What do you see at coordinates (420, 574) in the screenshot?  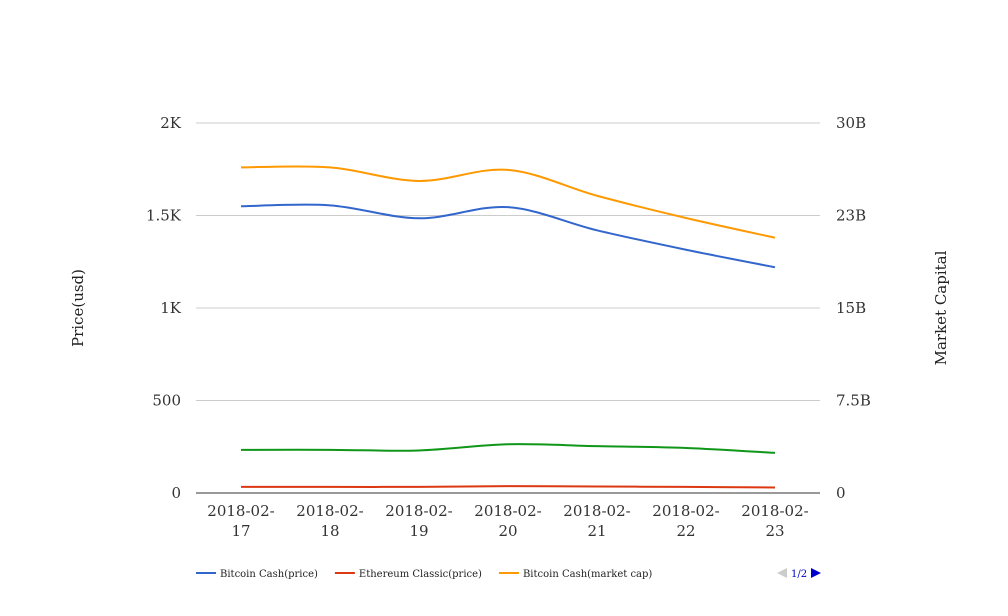 I see `legend-label-1: Ethereum Classic(price)` at bounding box center [420, 574].